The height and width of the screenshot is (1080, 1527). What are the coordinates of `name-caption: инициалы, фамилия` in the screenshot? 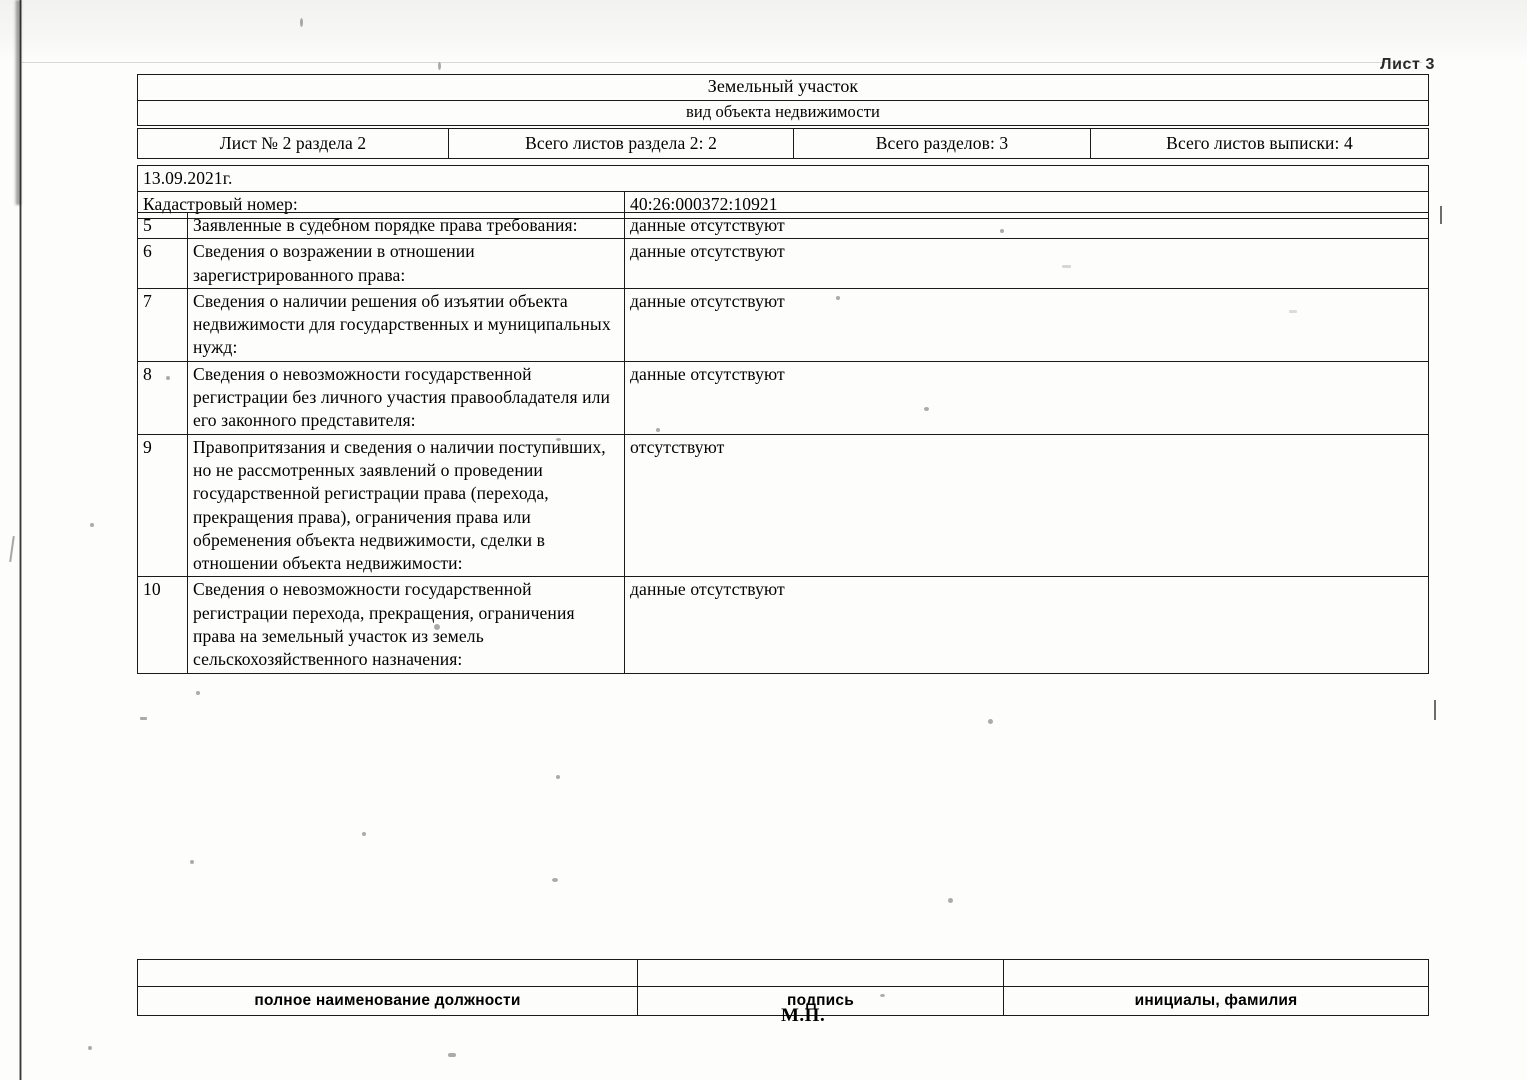 It's located at (1216, 1001).